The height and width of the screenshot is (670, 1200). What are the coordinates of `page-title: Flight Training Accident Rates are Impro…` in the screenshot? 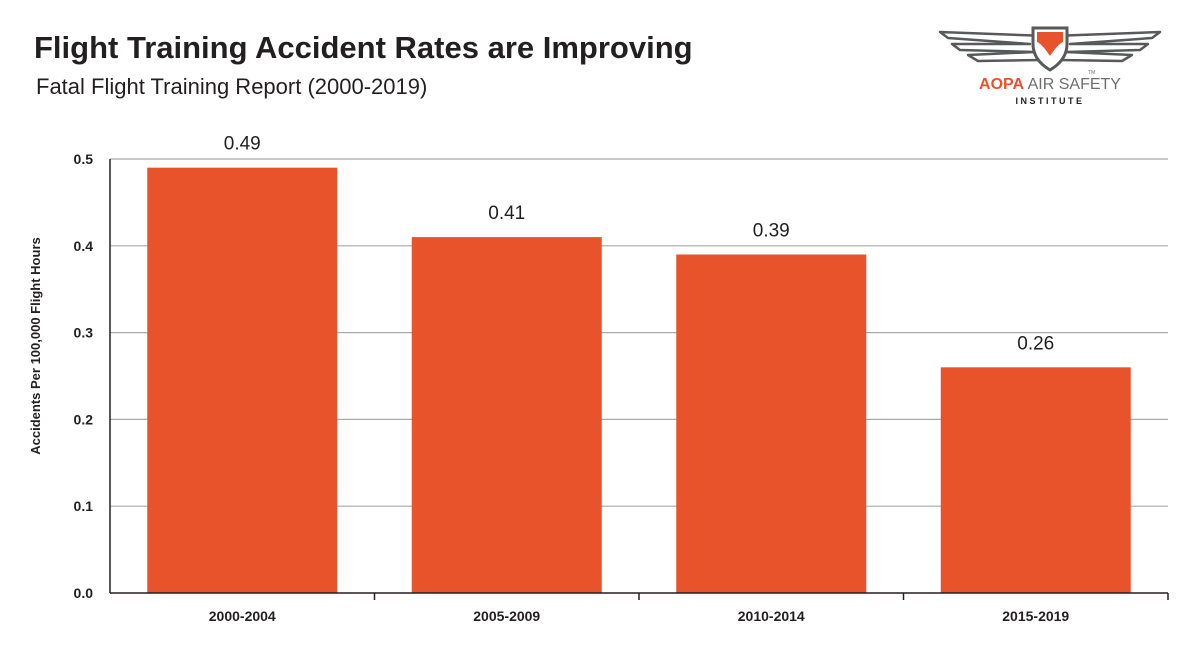 It's located at (363, 47).